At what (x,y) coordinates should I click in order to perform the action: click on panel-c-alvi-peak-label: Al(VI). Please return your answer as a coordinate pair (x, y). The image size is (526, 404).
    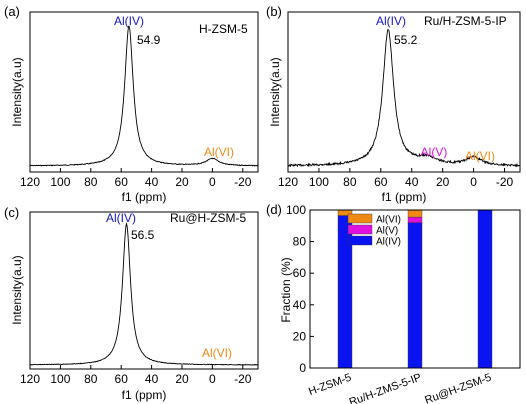
    Looking at the image, I should click on (217, 353).